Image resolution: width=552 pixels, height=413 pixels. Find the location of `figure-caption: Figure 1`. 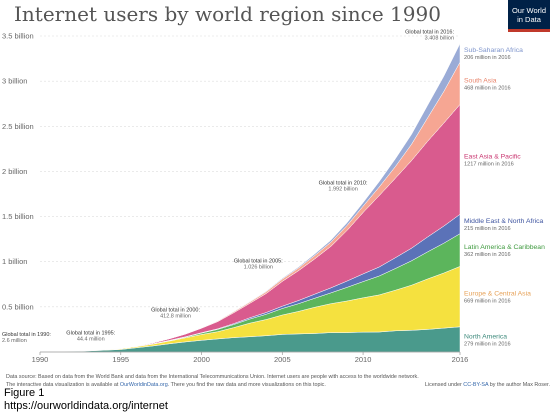

figure-caption: Figure 1 is located at coordinates (24, 393).